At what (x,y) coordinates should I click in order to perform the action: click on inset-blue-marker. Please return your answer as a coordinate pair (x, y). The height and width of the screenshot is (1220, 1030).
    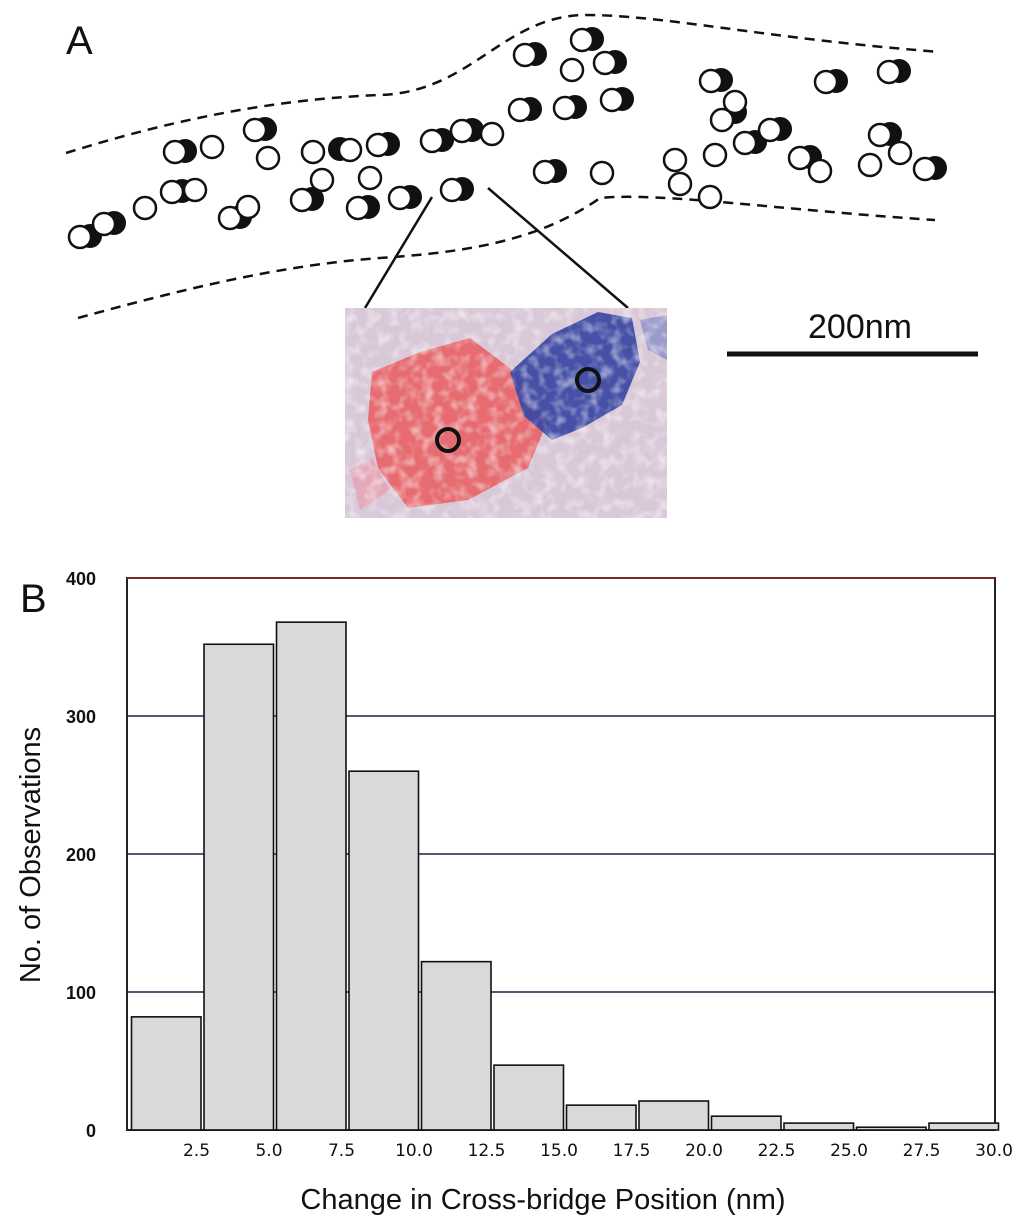
    Looking at the image, I should click on (588, 380).